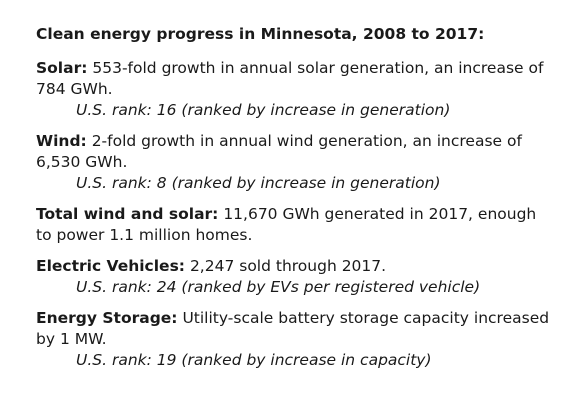 Image resolution: width=567 pixels, height=420 pixels. Describe the element at coordinates (127, 214) in the screenshot. I see `total-label: Total wind and solar:` at that location.